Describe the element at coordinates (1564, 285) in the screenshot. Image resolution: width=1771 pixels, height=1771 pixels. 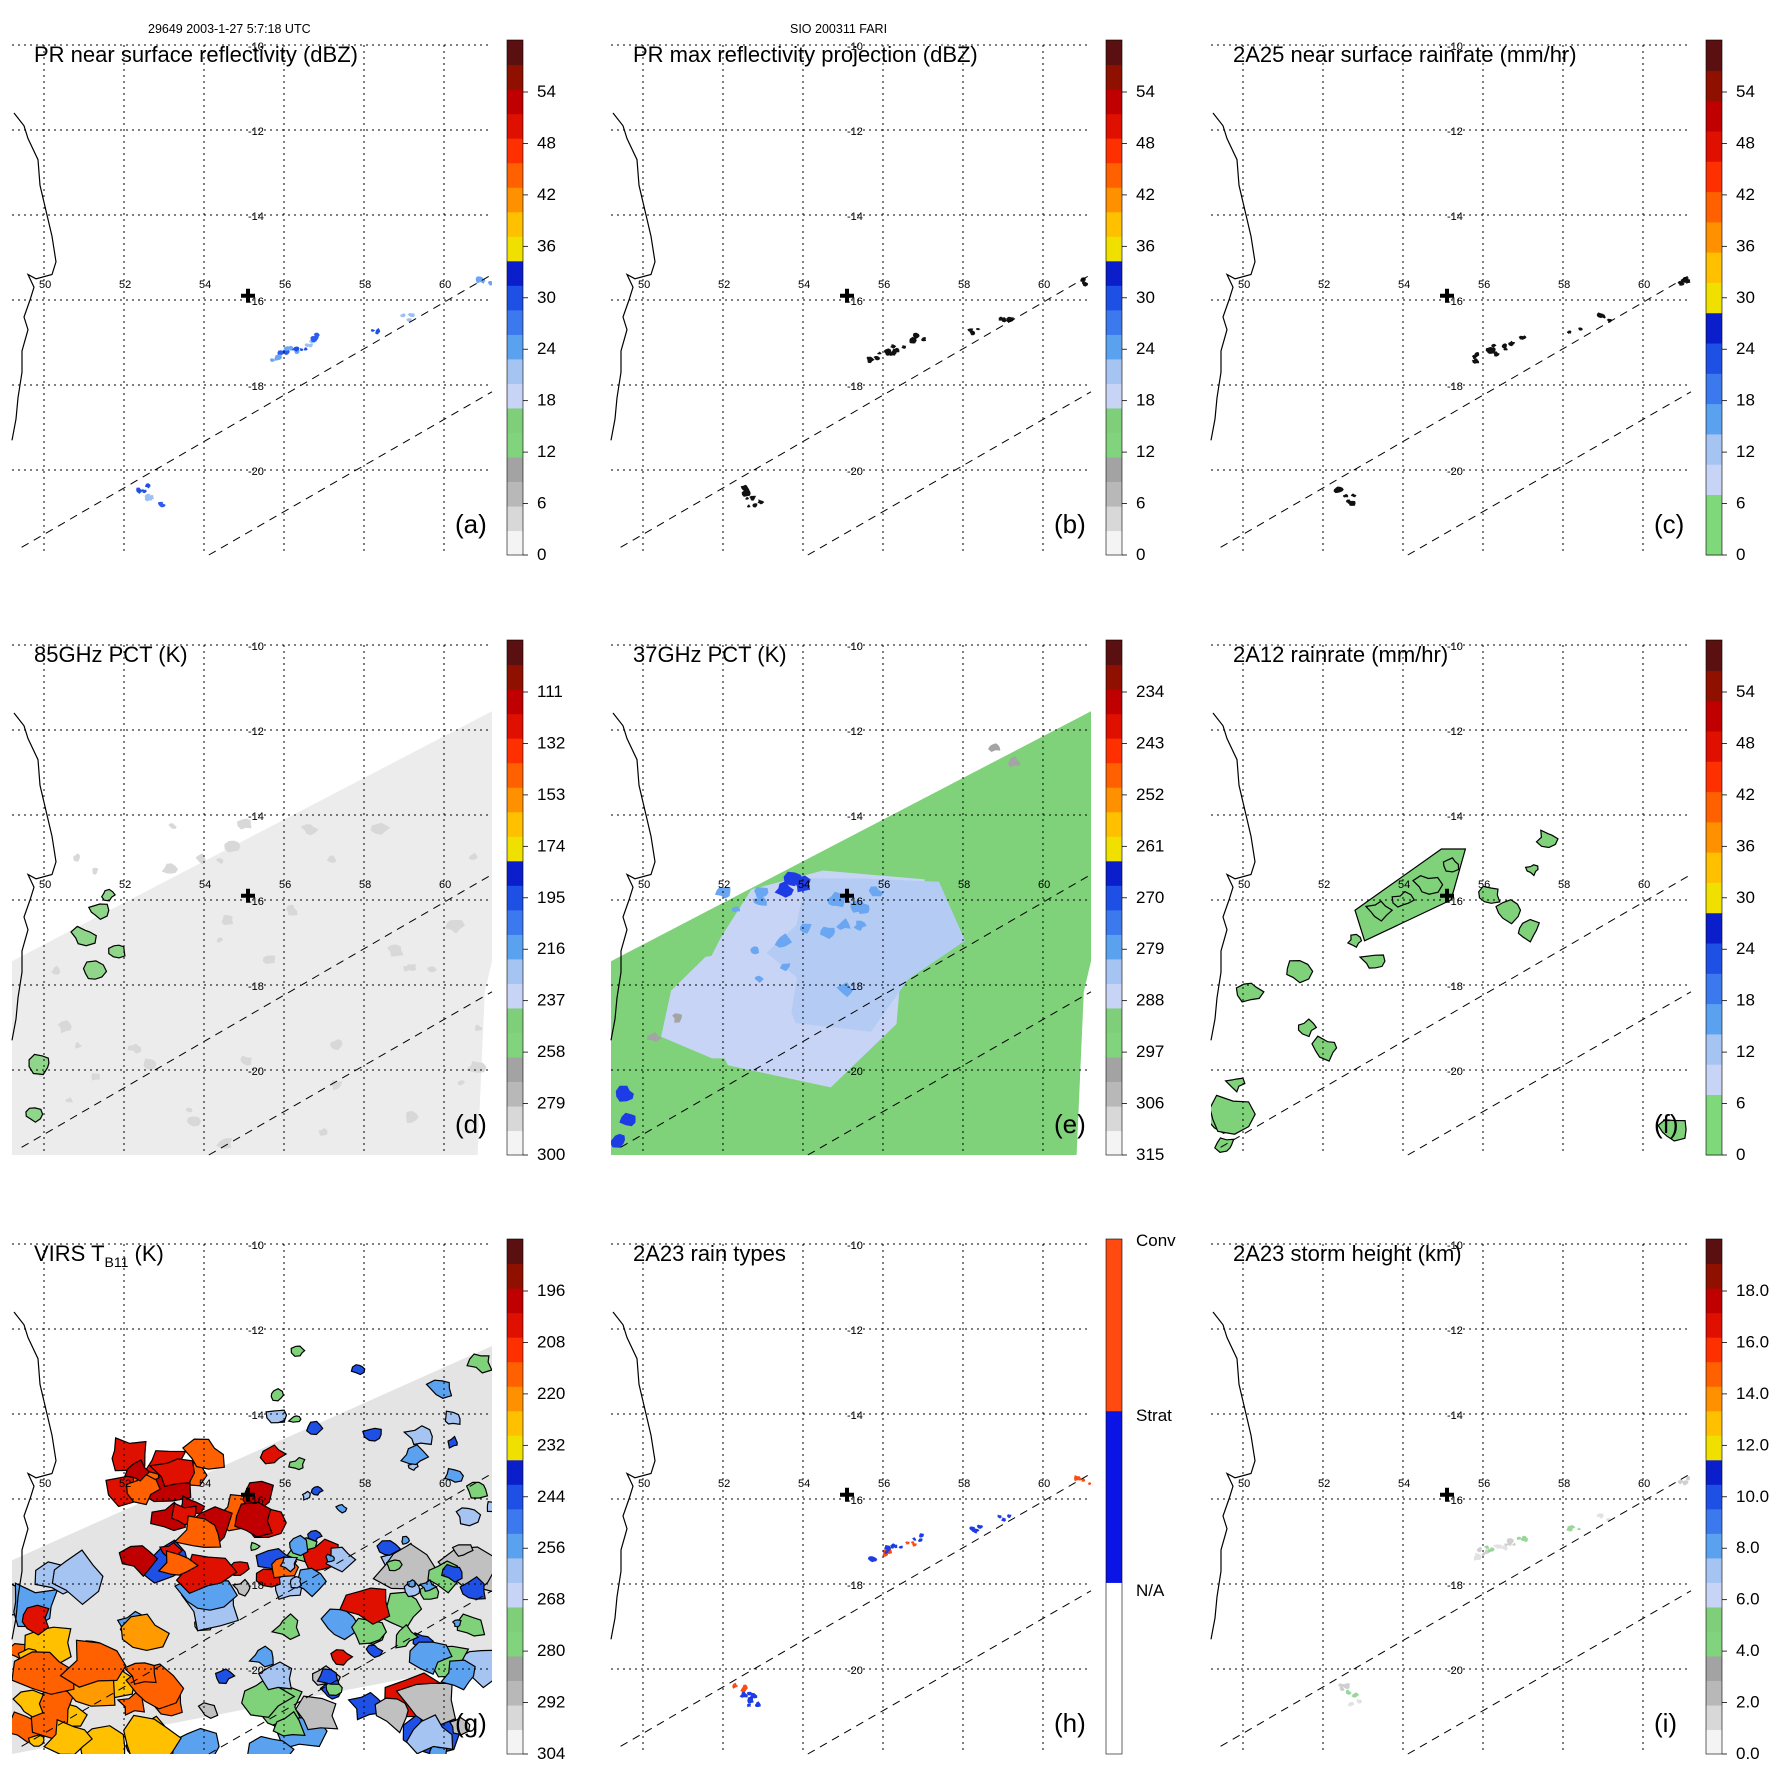
I see `lon-tick-label: 58` at that location.